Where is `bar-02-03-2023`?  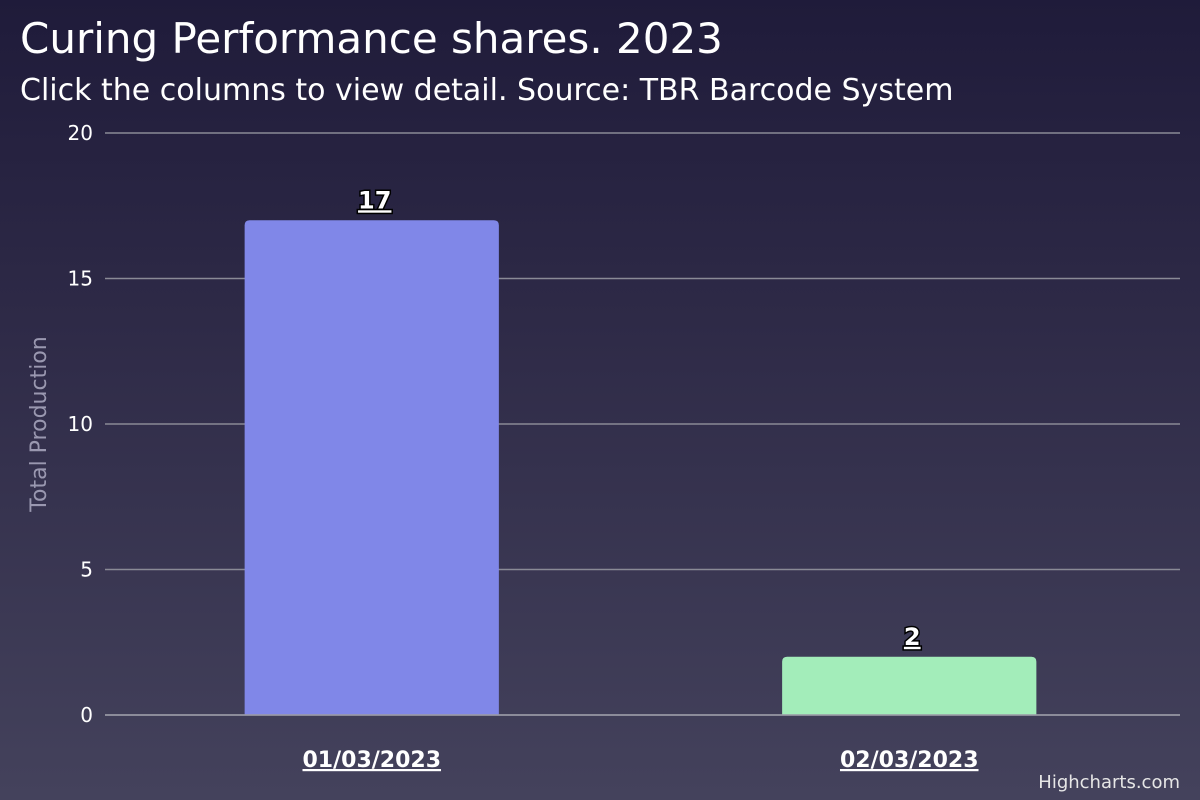 bar-02-03-2023 is located at coordinates (909, 685).